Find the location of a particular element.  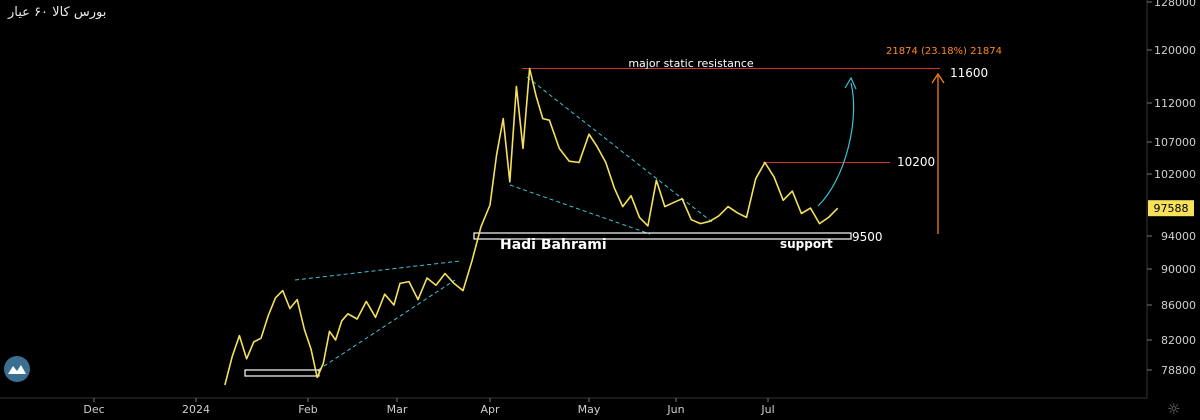

symbol-title: بورس کالا ۶۰ عیار is located at coordinates (57, 12).